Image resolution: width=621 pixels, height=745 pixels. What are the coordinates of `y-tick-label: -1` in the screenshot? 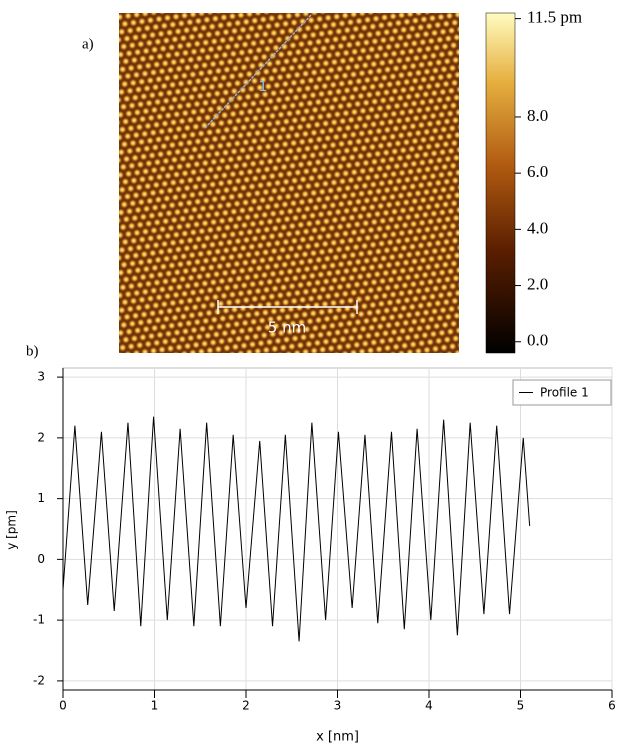 It's located at (39, 620).